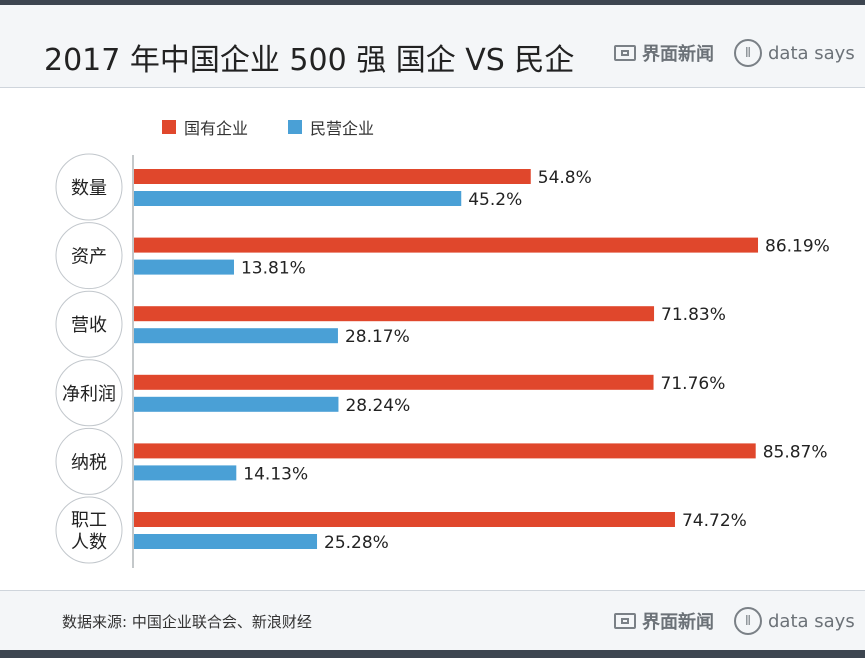 This screenshot has width=865, height=658. Describe the element at coordinates (356, 543) in the screenshot. I see `data-label: 25.28%` at that location.